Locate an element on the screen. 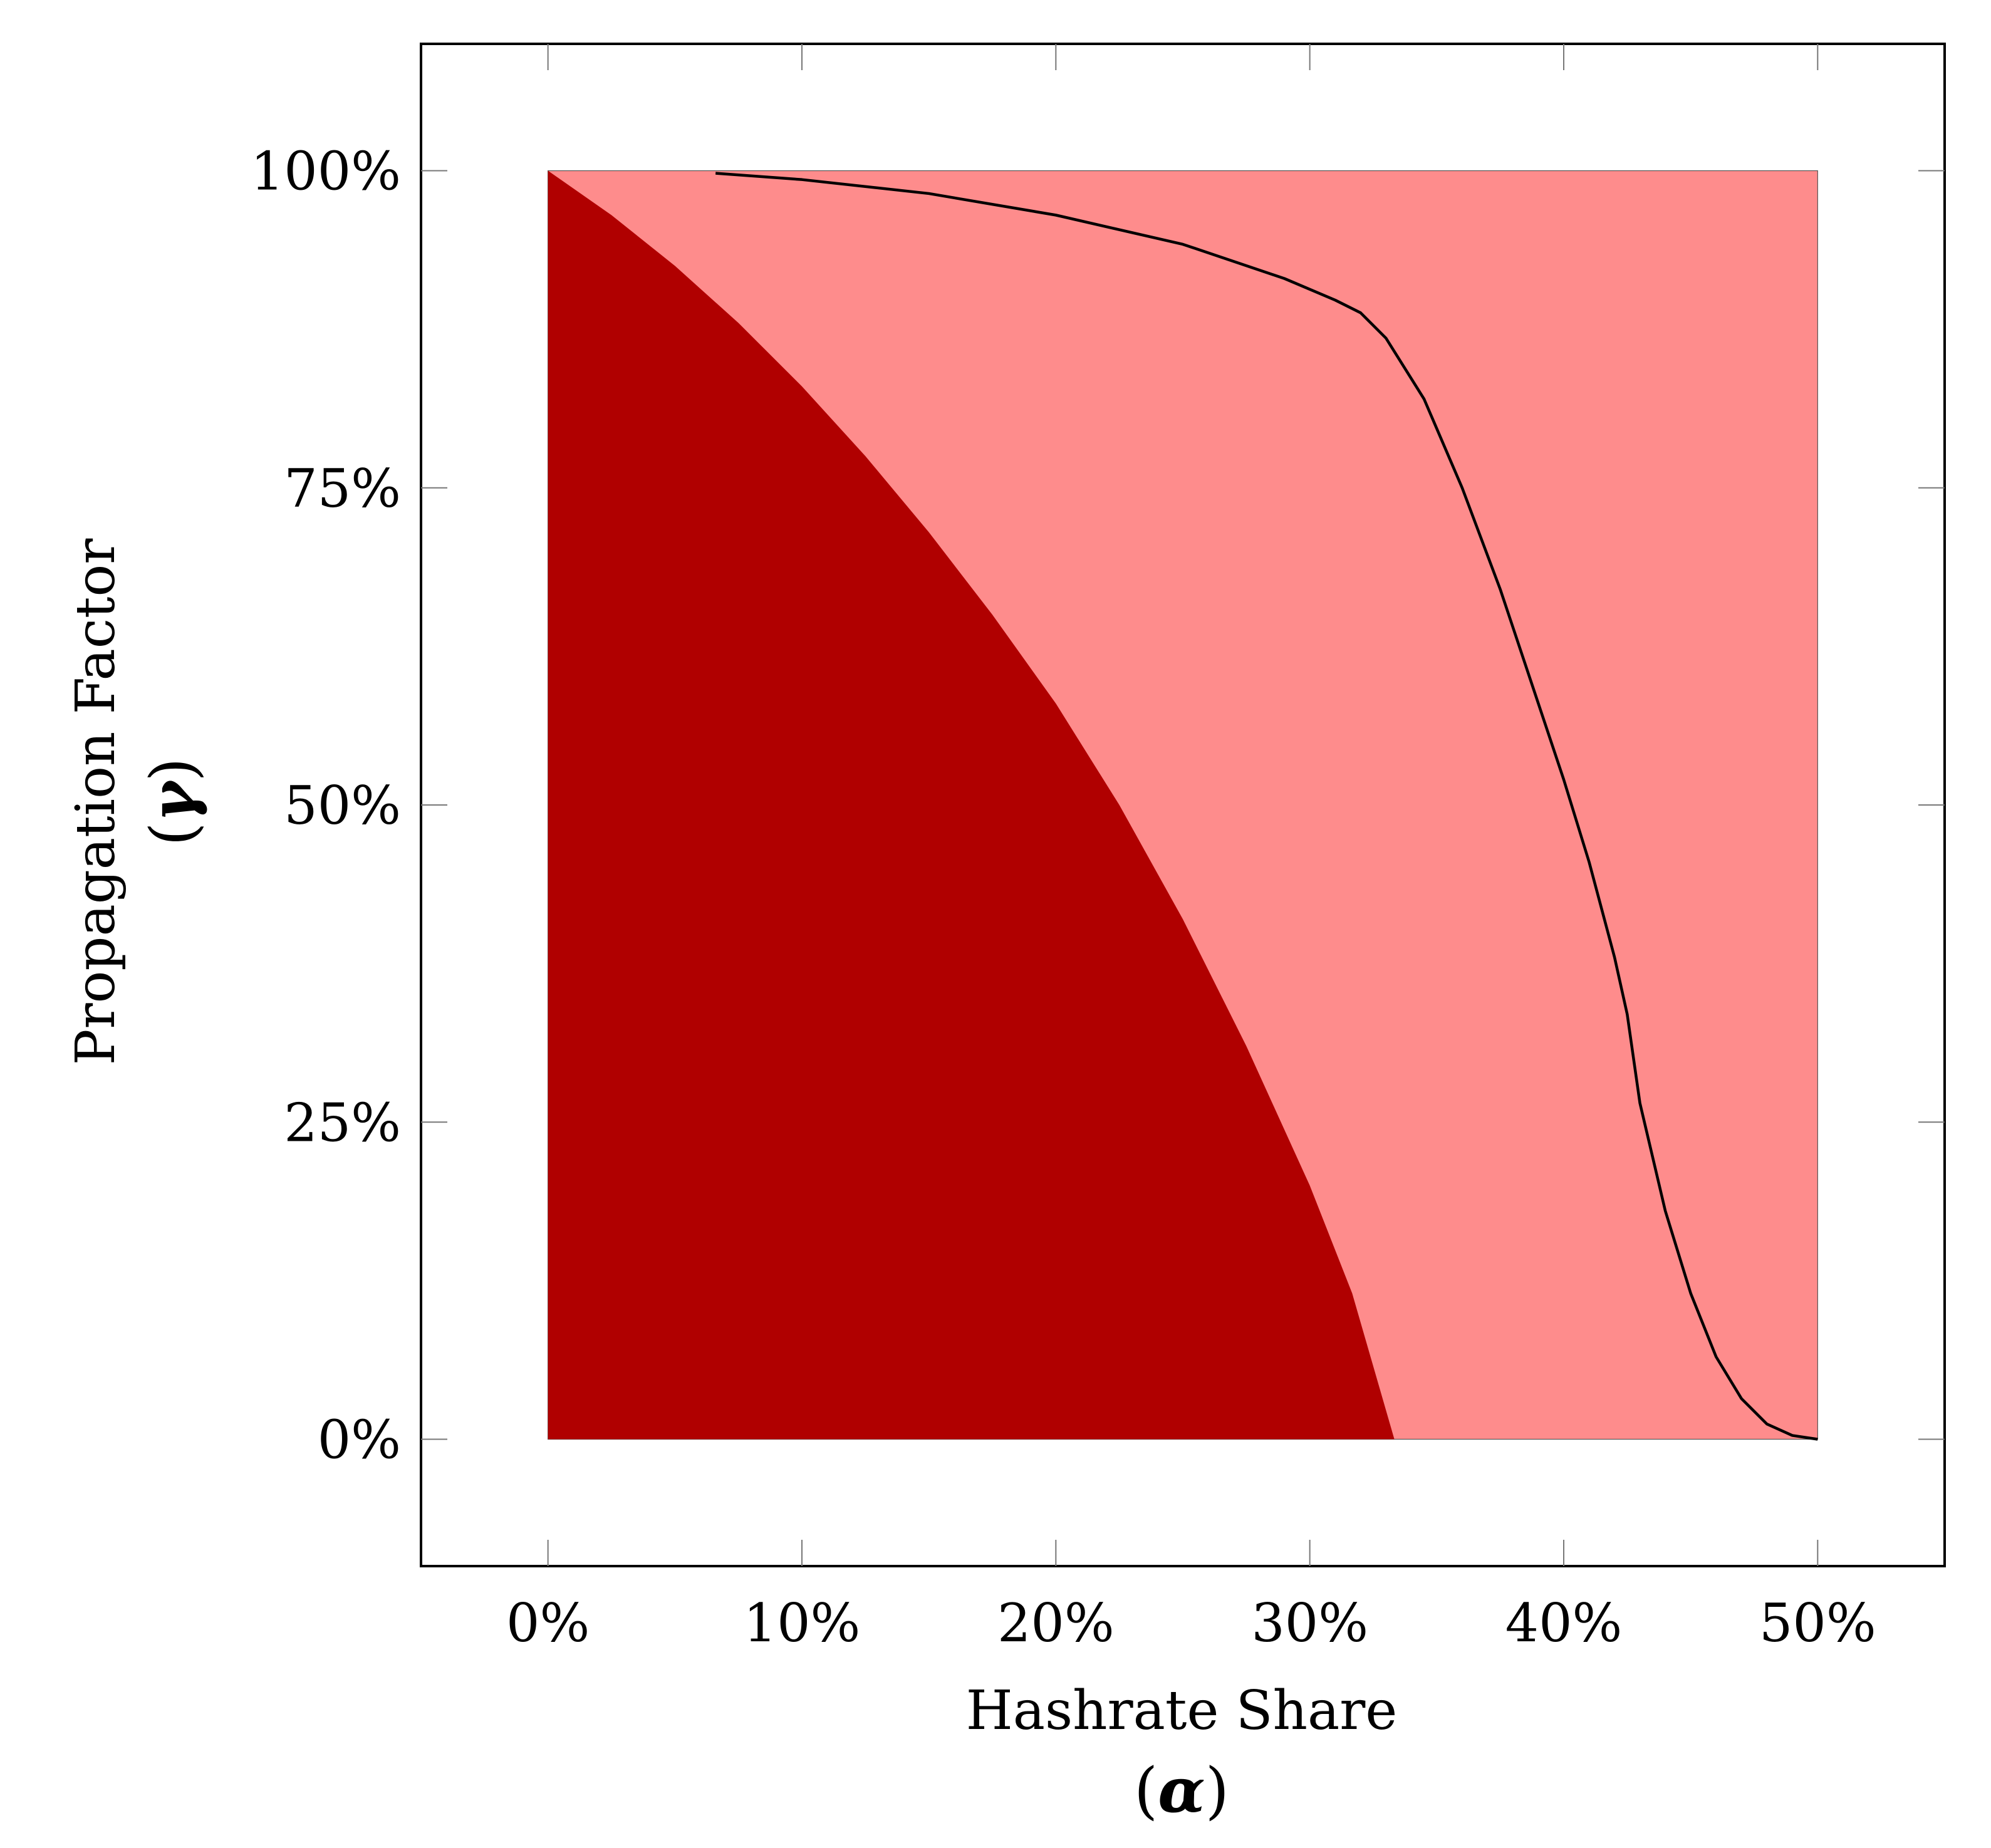 This screenshot has width=1991, height=1848. x-tick-label: 50% is located at coordinates (1817, 1623).